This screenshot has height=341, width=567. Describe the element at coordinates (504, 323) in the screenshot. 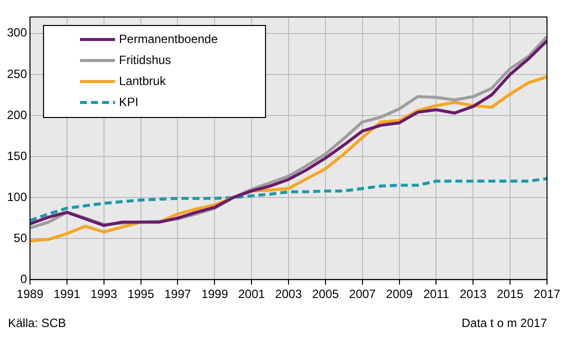

I see `text: Data t o m 2017` at that location.